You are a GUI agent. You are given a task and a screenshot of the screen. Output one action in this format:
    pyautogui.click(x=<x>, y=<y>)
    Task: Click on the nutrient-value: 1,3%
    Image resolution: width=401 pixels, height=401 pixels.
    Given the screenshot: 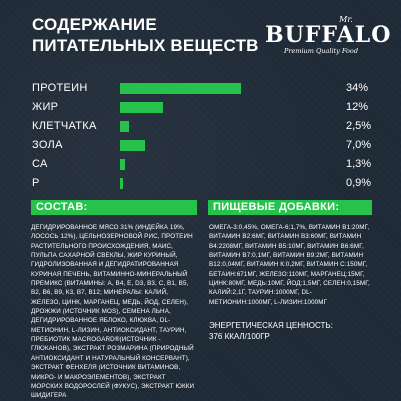 What is the action you would take?
    pyautogui.click(x=359, y=164)
    